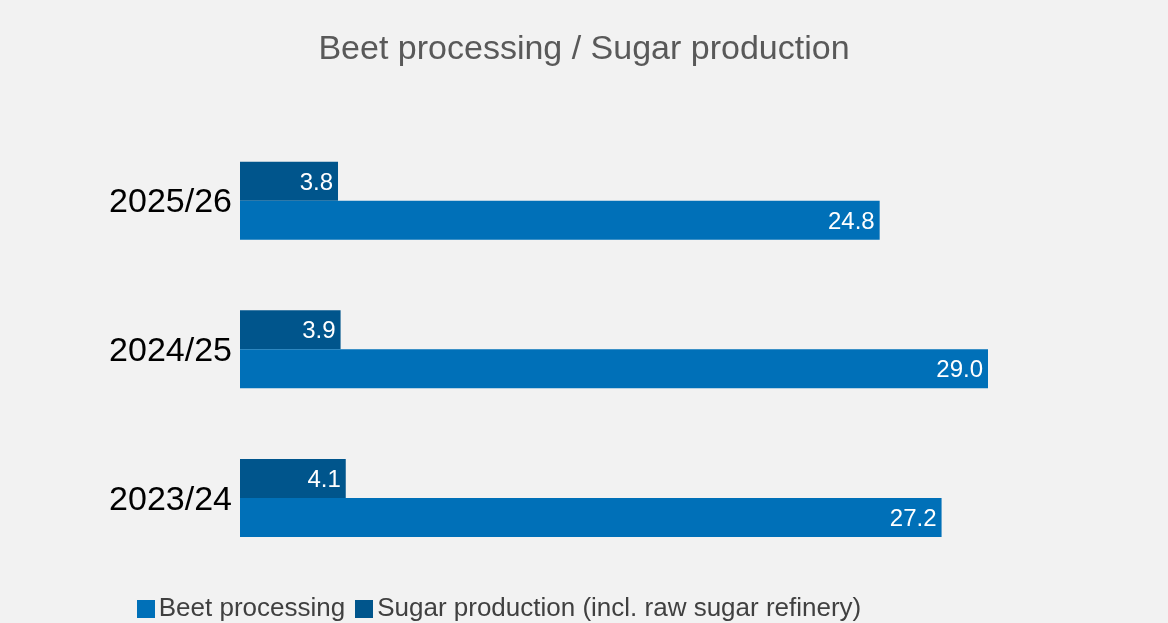  I want to click on data-label: 27.2, so click(913, 518).